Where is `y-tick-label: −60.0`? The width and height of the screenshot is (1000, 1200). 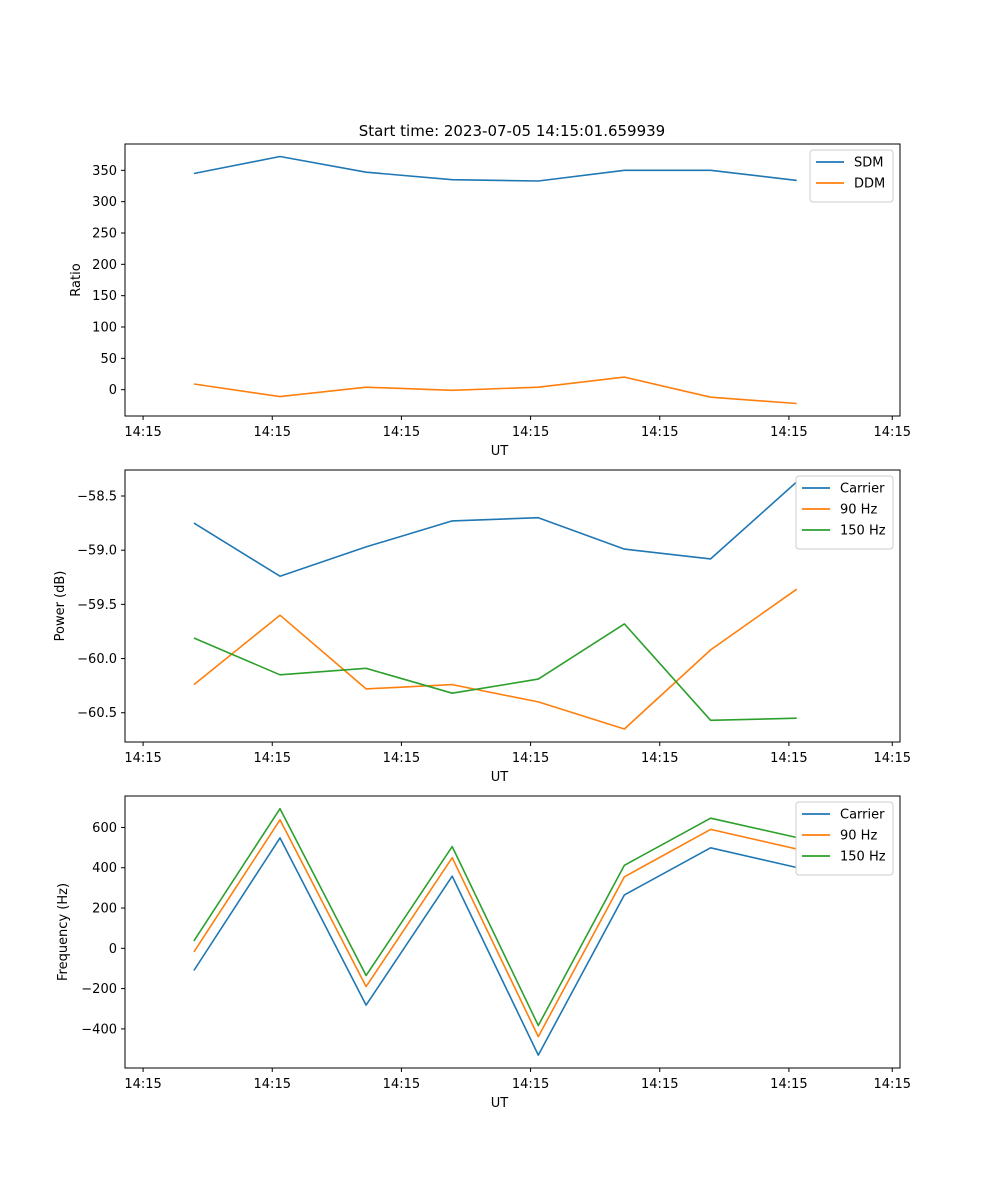
y-tick-label: −60.0 is located at coordinates (97, 659).